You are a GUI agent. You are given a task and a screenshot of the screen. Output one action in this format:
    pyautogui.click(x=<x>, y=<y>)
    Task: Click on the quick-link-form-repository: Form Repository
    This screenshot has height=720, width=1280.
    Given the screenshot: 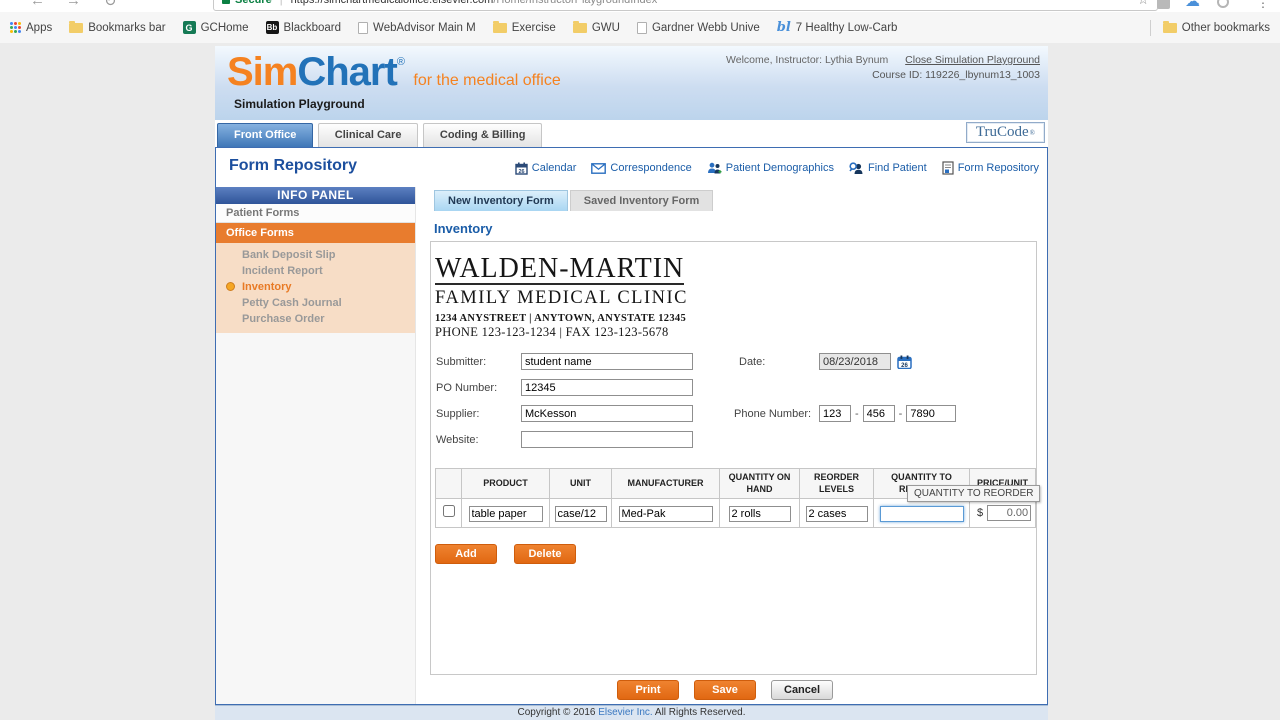 What is the action you would take?
    pyautogui.click(x=990, y=168)
    